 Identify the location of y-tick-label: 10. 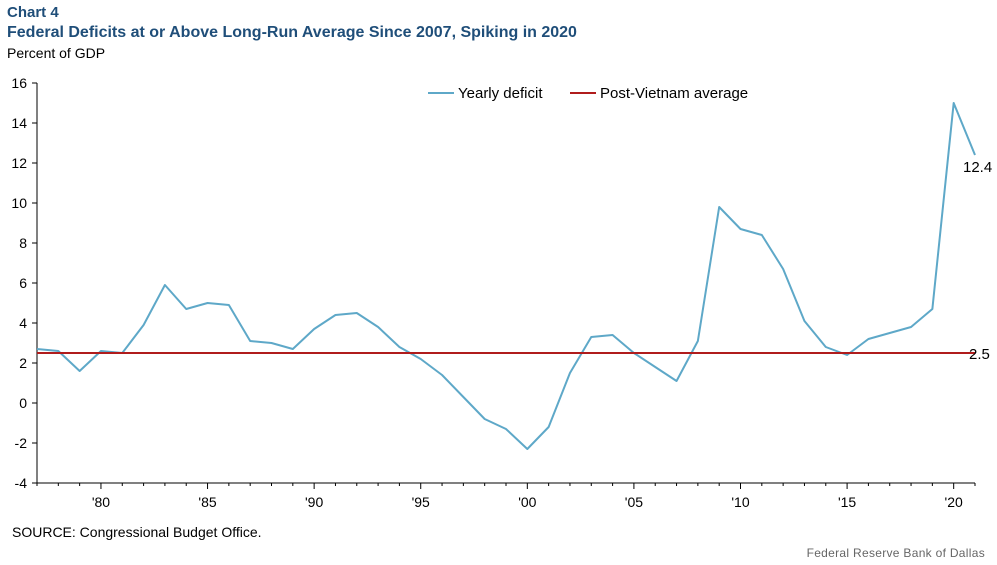
(19, 203).